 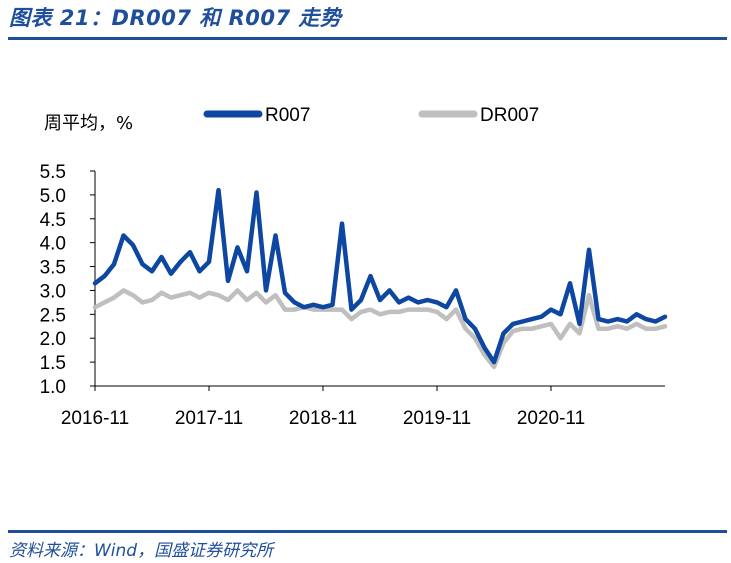 I want to click on series-line-dr007, so click(x=380, y=329).